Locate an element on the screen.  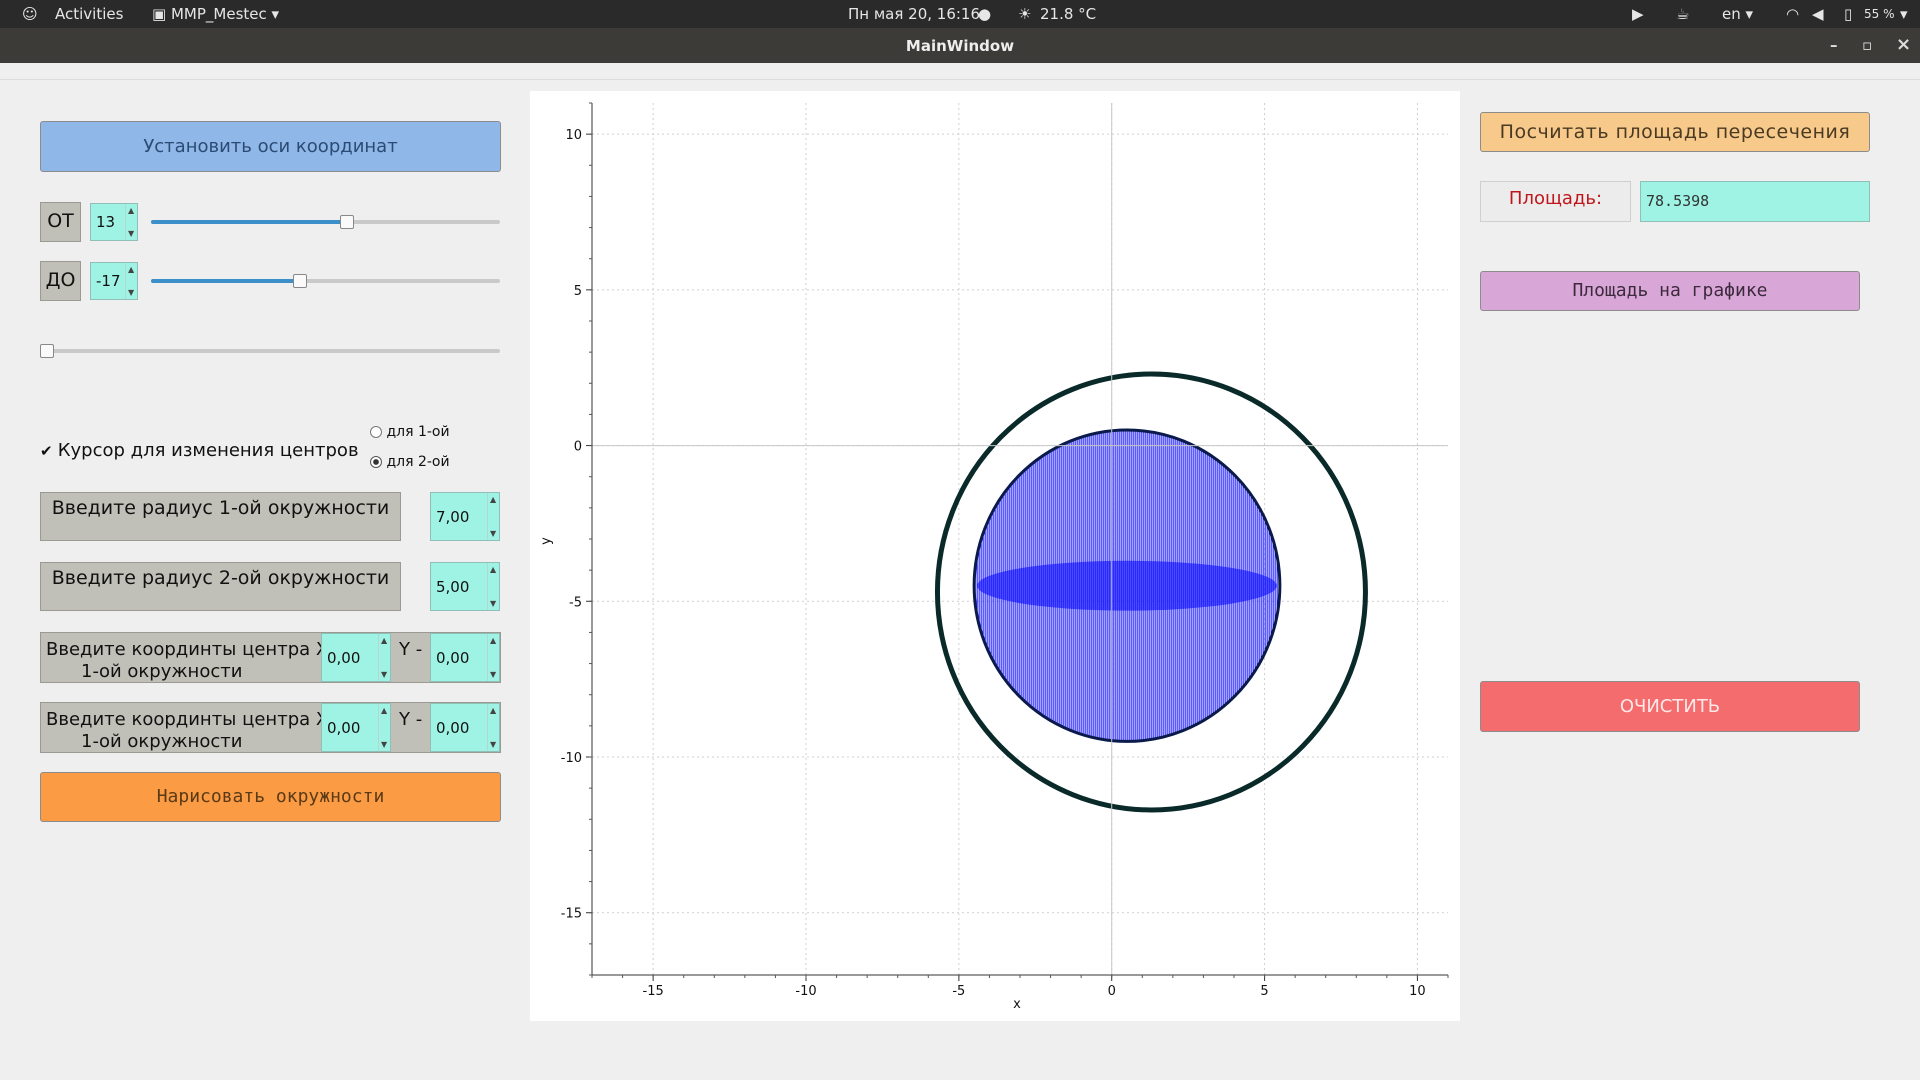
y-axis-label: y is located at coordinates (546, 541).